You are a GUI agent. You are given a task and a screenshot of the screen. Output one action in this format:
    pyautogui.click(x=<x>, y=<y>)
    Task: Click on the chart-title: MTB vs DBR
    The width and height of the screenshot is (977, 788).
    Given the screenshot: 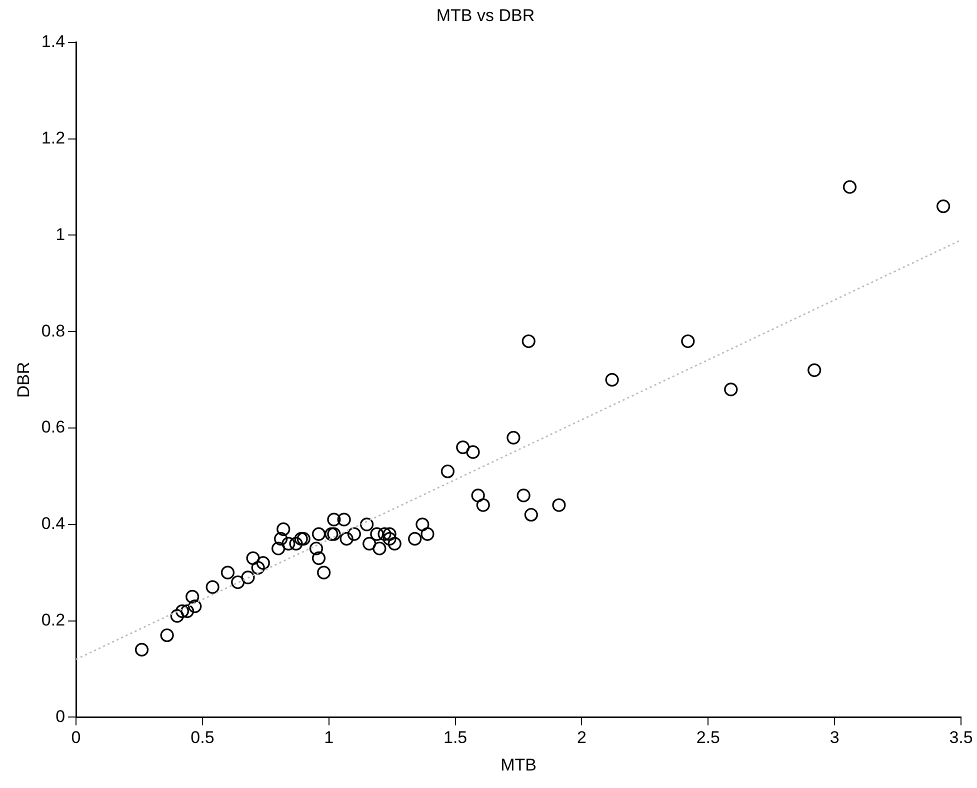 What is the action you would take?
    pyautogui.click(x=485, y=15)
    